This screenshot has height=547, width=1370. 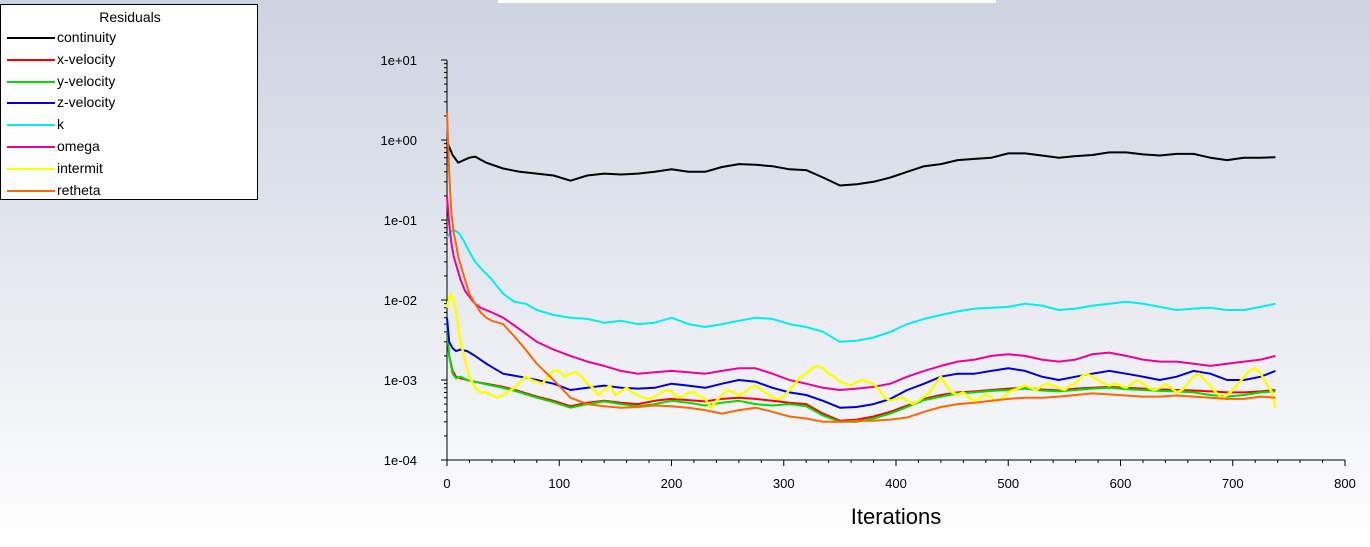 I want to click on legend-label: z-velocity, so click(x=86, y=102).